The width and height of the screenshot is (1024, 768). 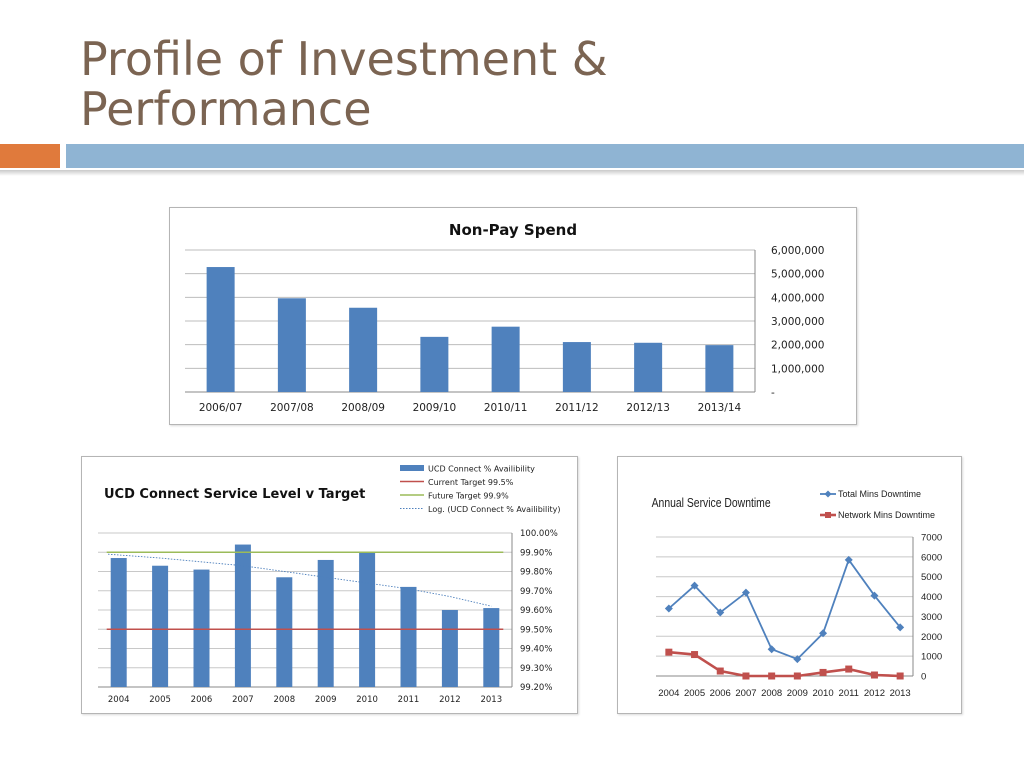 I want to click on y-tick-label: 1,000,000, so click(x=797, y=369).